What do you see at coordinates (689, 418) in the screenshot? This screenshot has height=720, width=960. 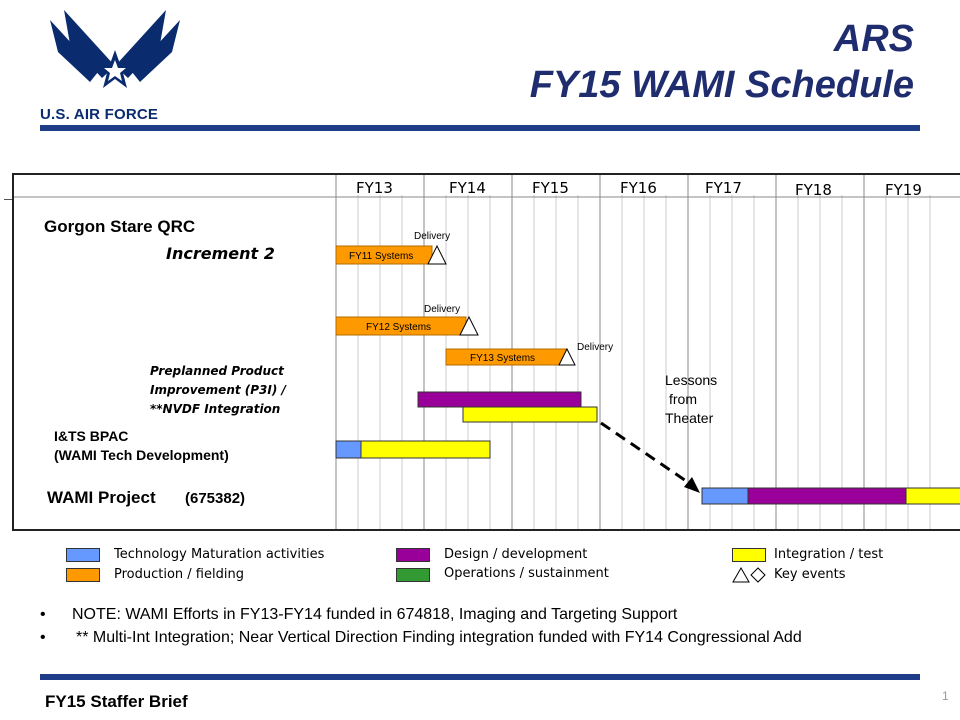 I see `lessons-line3: Theater` at bounding box center [689, 418].